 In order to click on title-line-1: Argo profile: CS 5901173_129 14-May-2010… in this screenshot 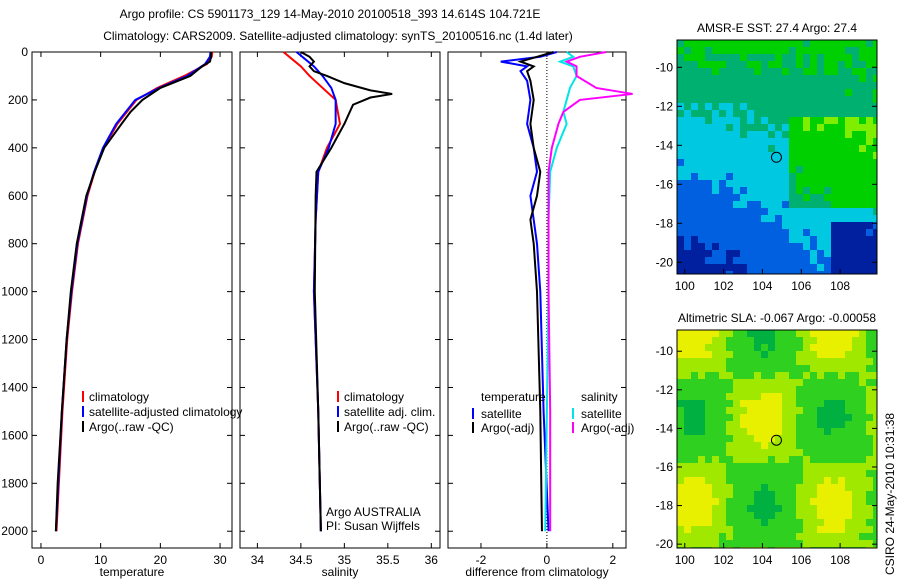, I will do `click(330, 14)`.